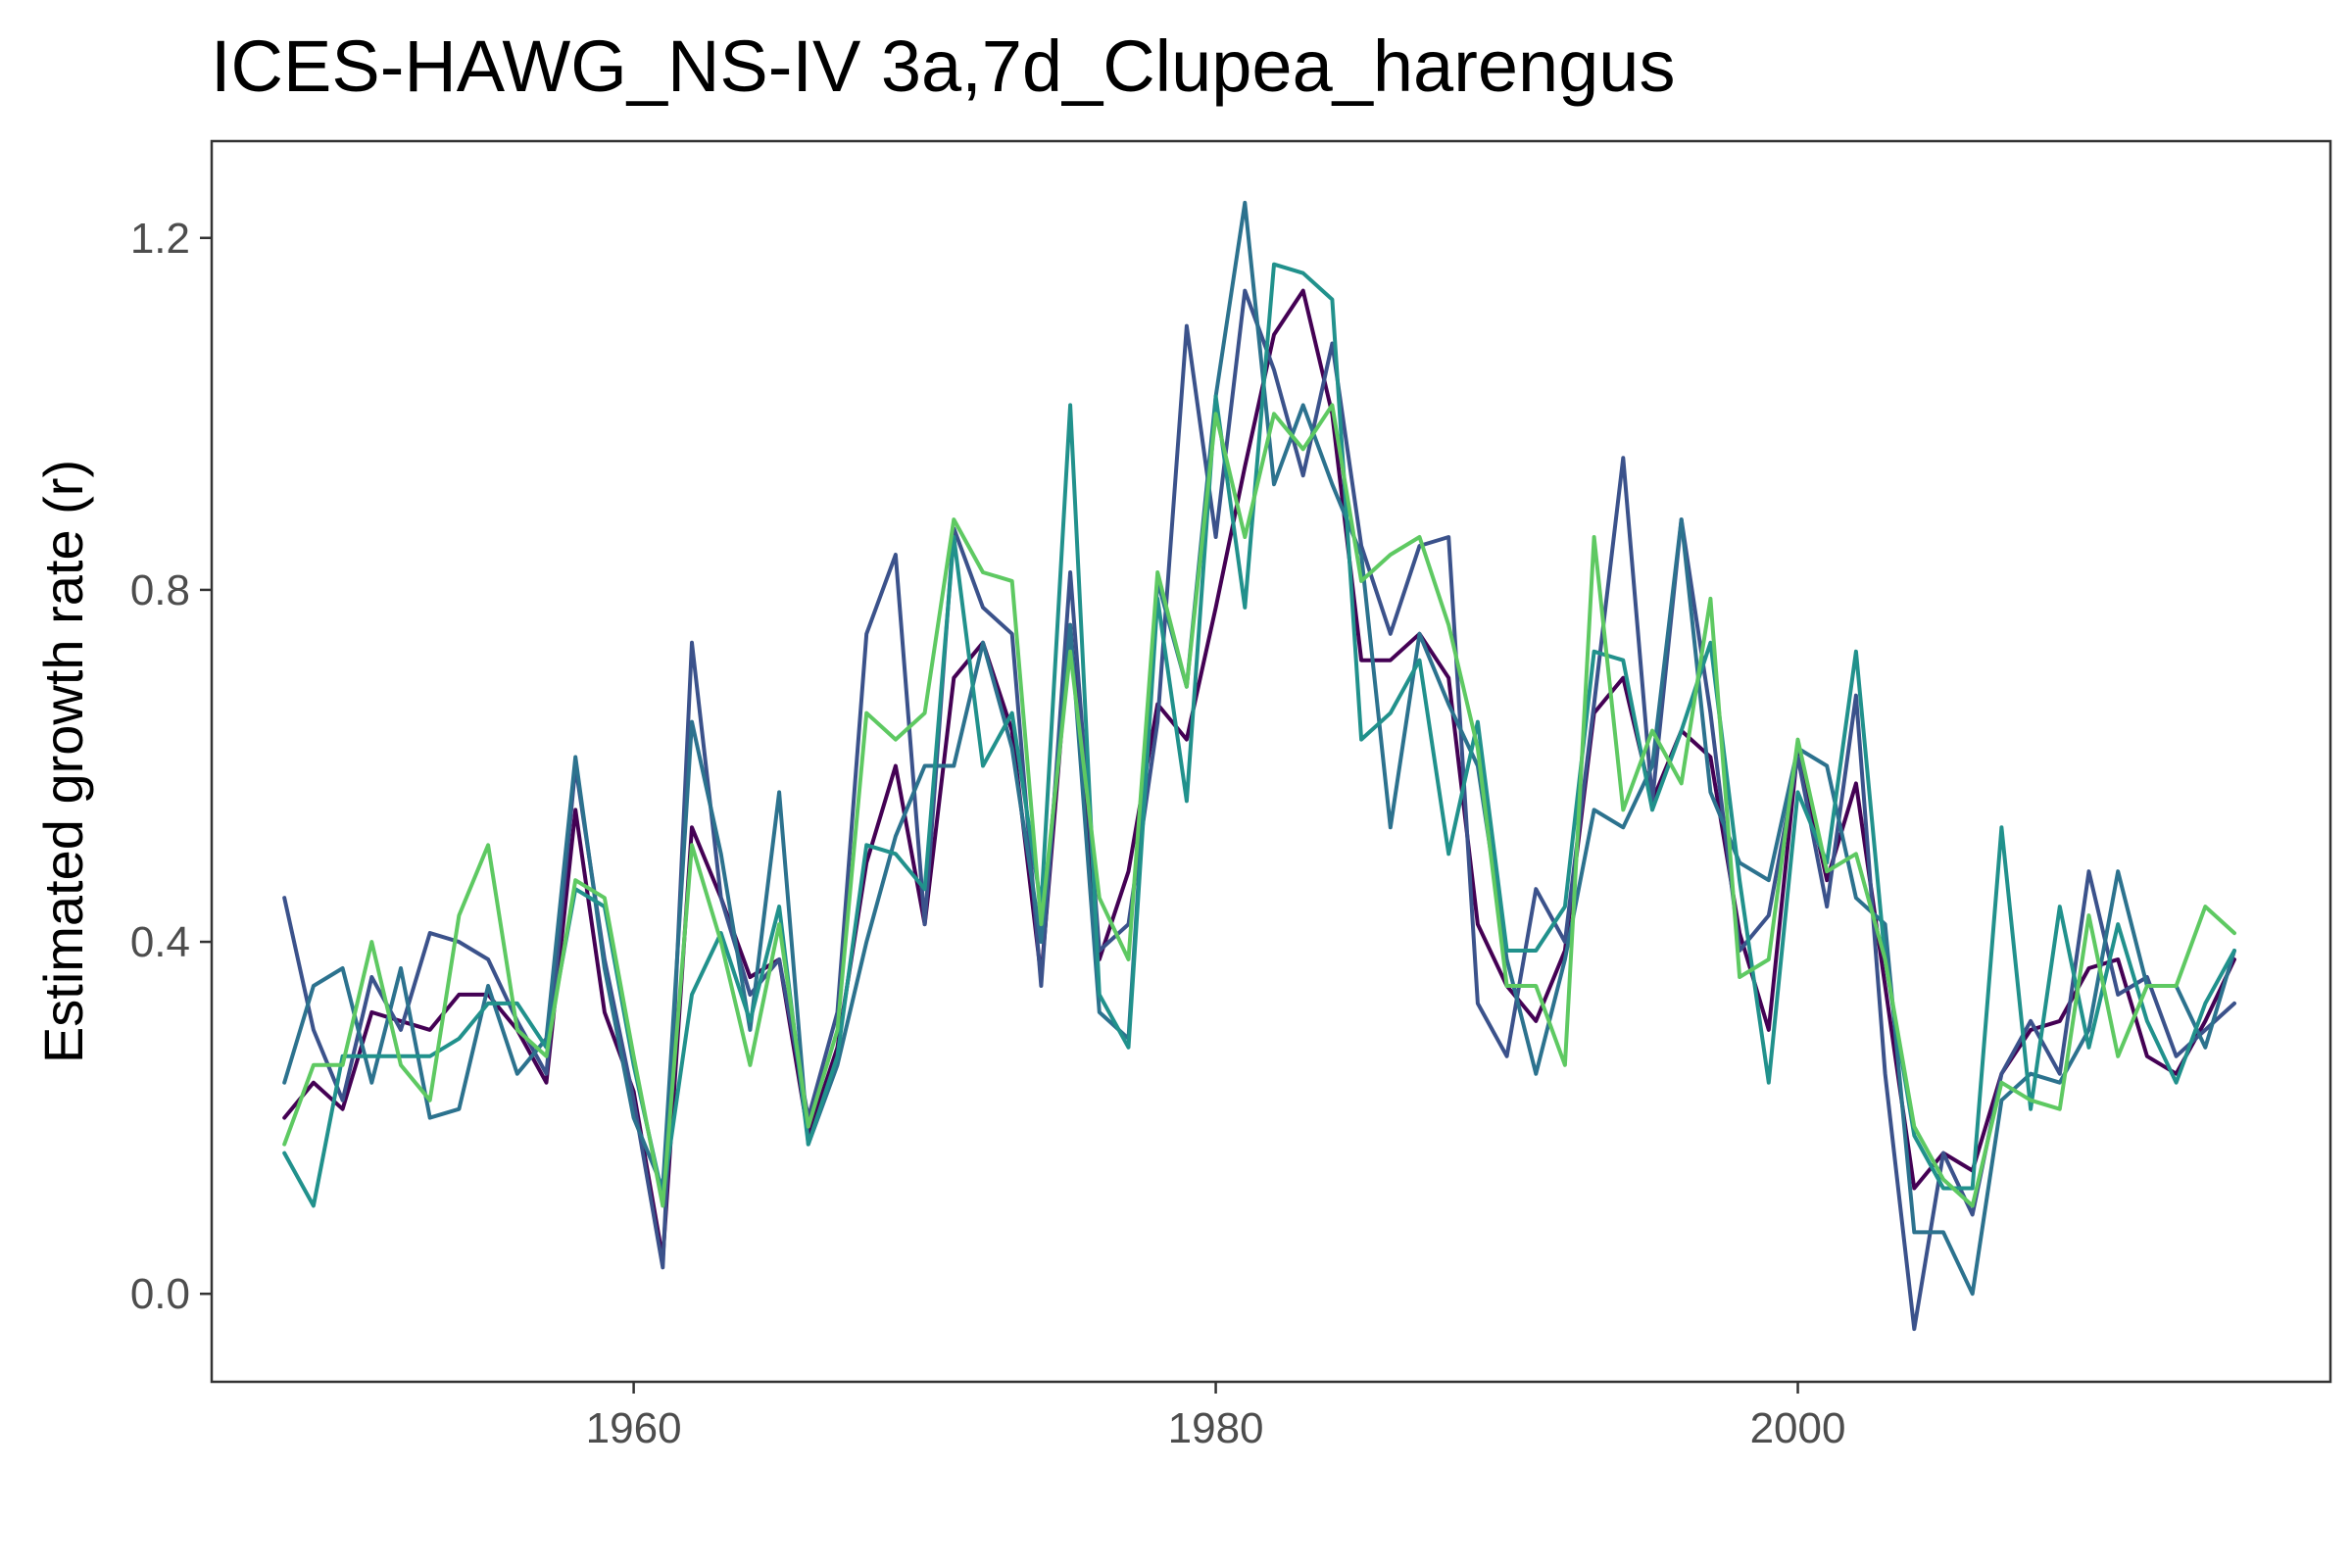 This screenshot has height=1568, width=2352. What do you see at coordinates (943, 66) in the screenshot?
I see `chart-title: ICES-HAWG_NS-IV 3a,7d_Clupea_harengus` at bounding box center [943, 66].